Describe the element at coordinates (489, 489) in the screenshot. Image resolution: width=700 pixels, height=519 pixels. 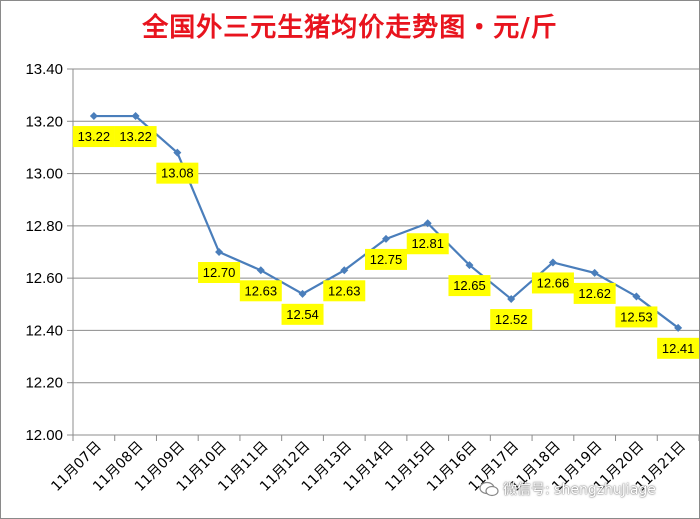
I see `wechat-icon` at that location.